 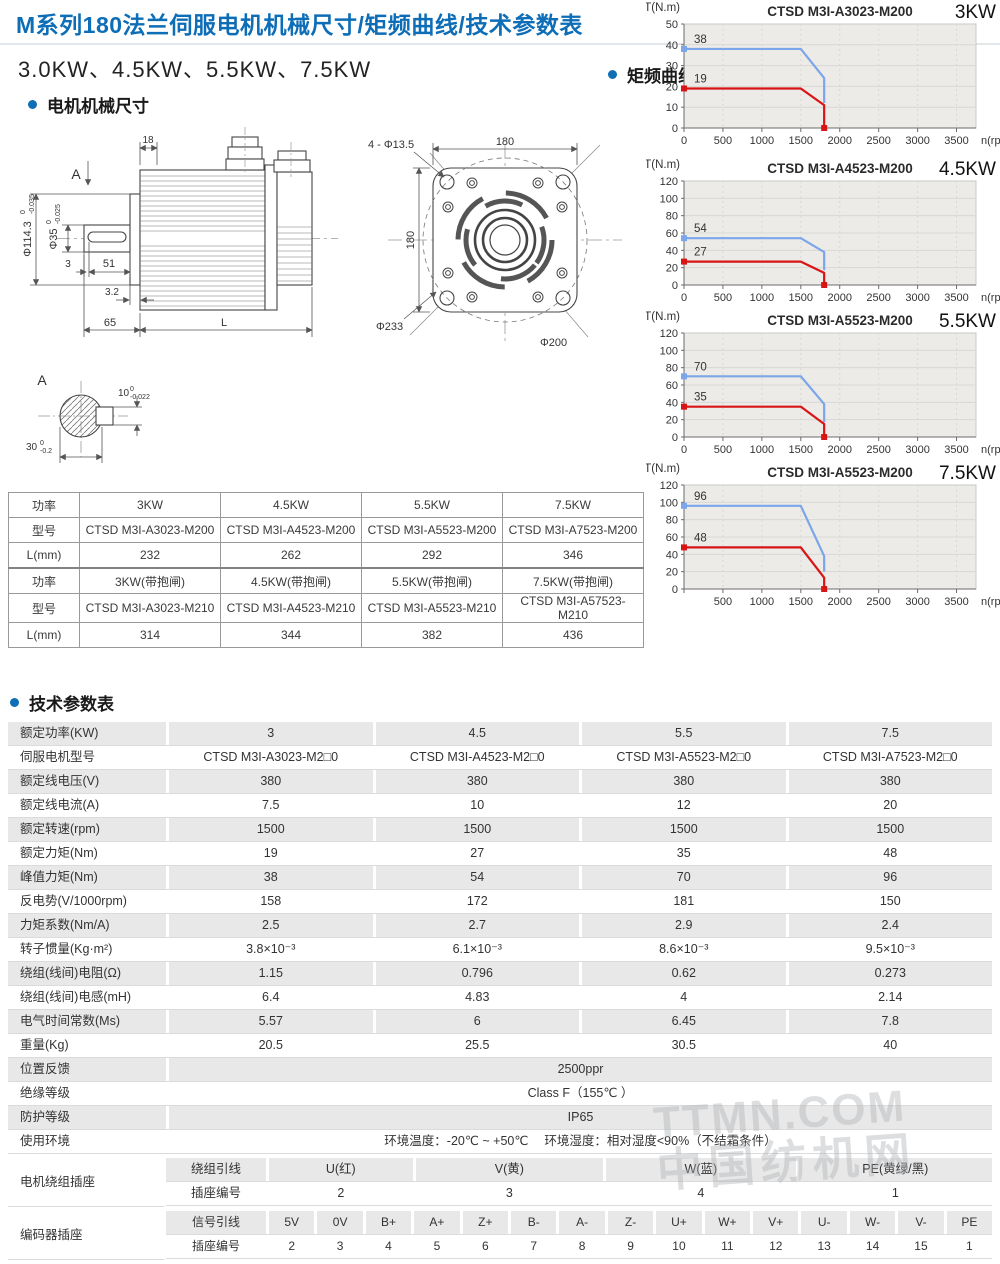 What do you see at coordinates (874, 1222) in the screenshot?
I see `connector-cell: W-` at bounding box center [874, 1222].